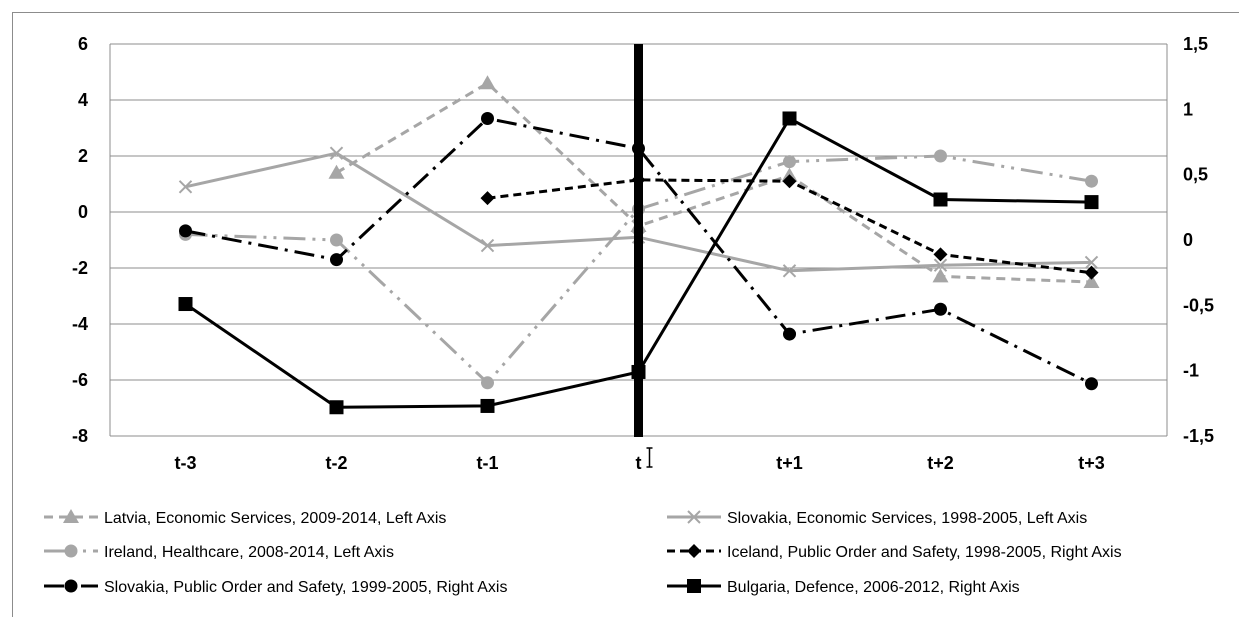 The image size is (1239, 617). Describe the element at coordinates (80, 380) in the screenshot. I see `left-axis-tick-label: -6` at that location.